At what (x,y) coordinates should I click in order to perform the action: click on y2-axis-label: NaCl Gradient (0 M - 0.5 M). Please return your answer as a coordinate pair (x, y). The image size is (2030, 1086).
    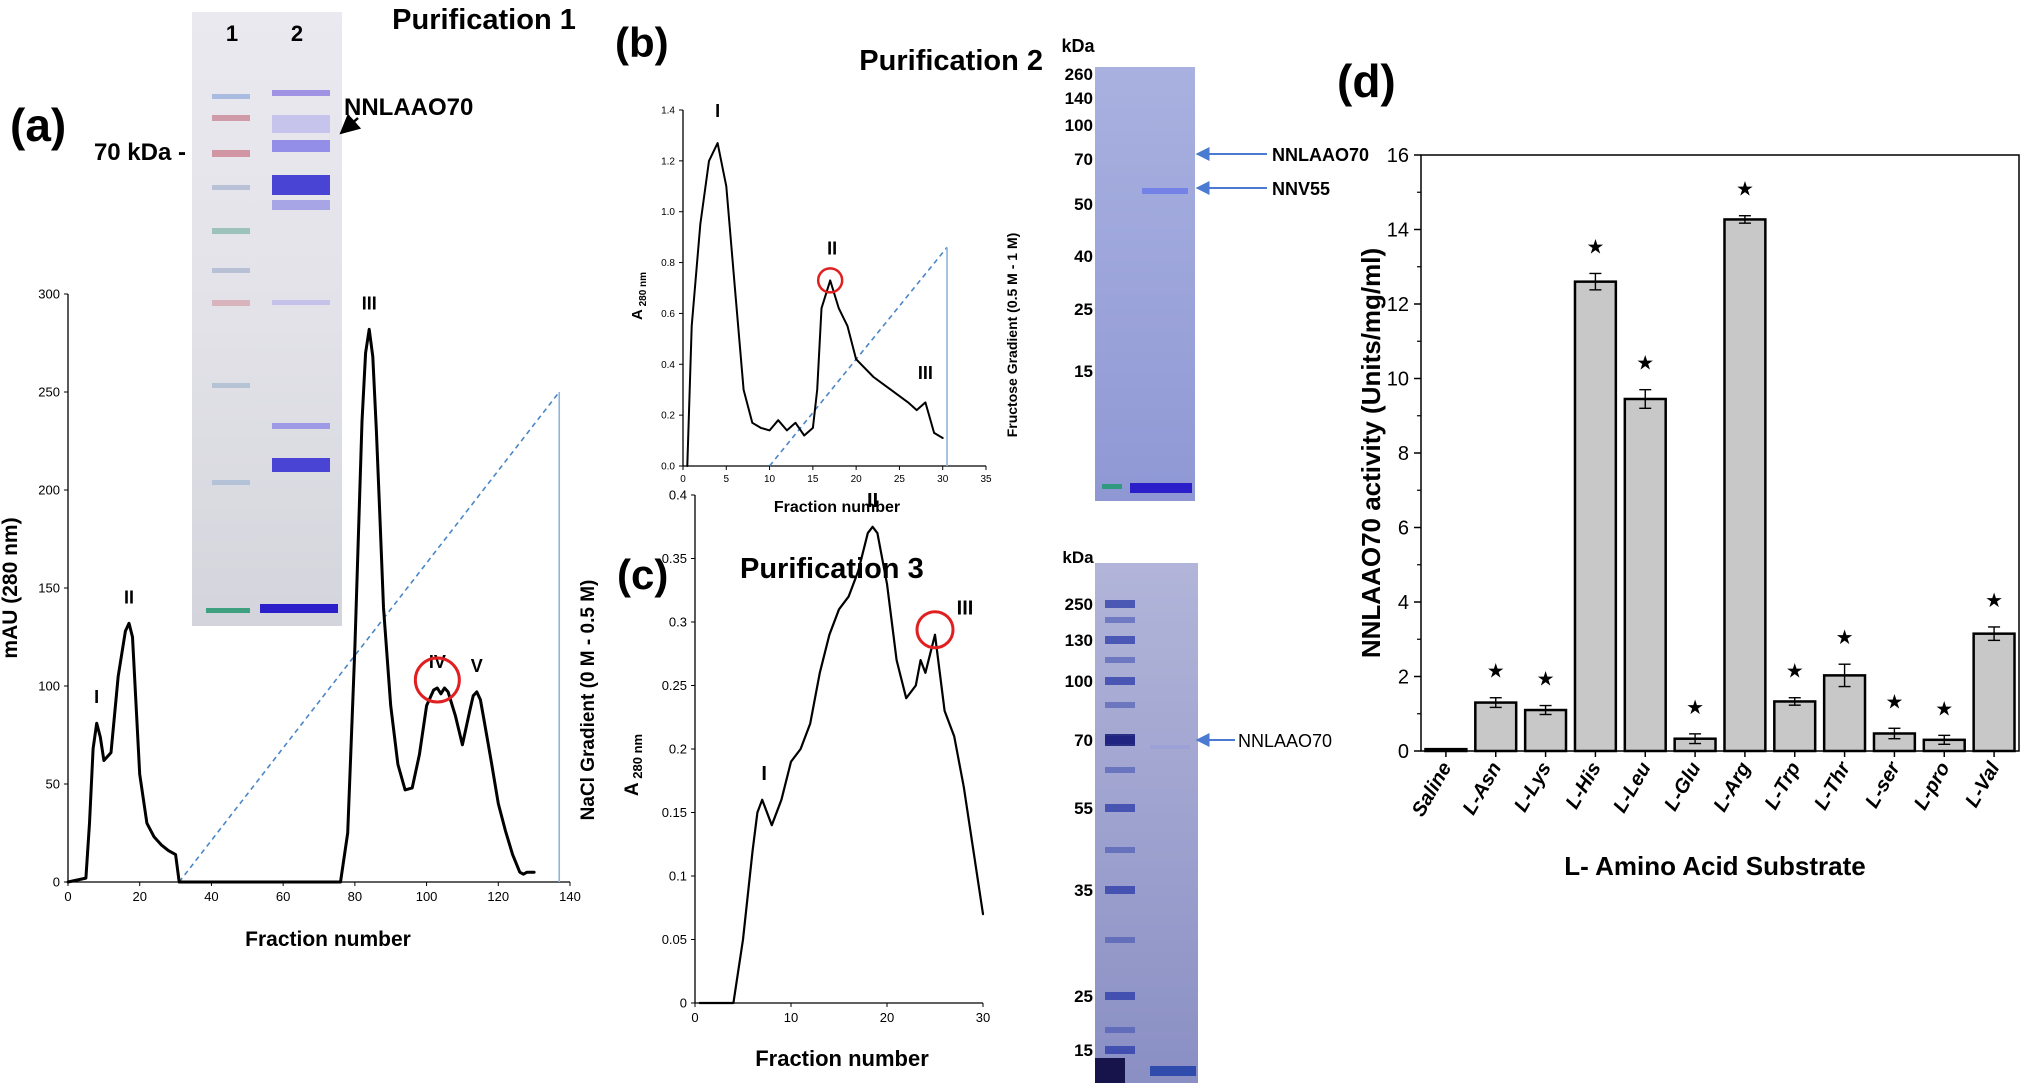
    Looking at the image, I should click on (588, 700).